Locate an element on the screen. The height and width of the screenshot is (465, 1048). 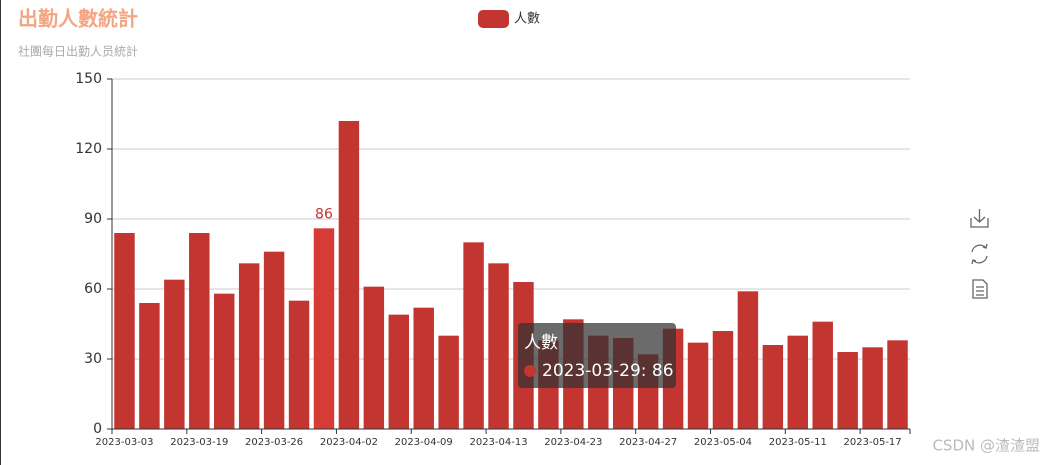
x-tick-label: 2023-04-23 is located at coordinates (573, 442).